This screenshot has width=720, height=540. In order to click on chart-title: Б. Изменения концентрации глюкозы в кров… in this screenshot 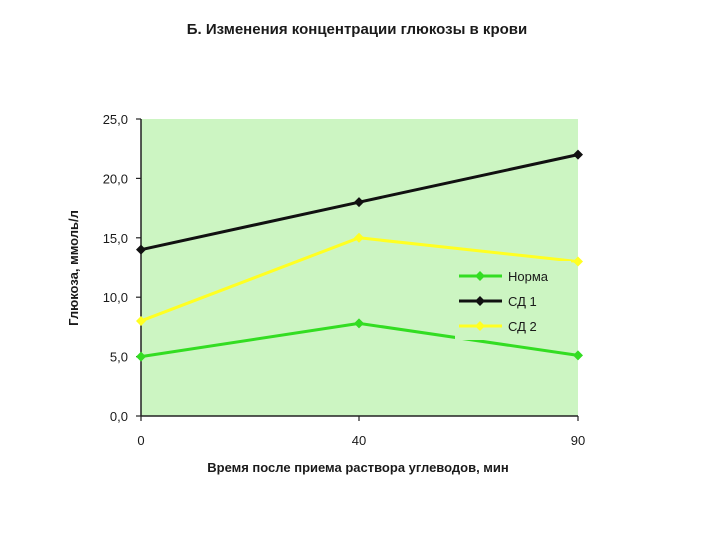, I will do `click(357, 29)`.